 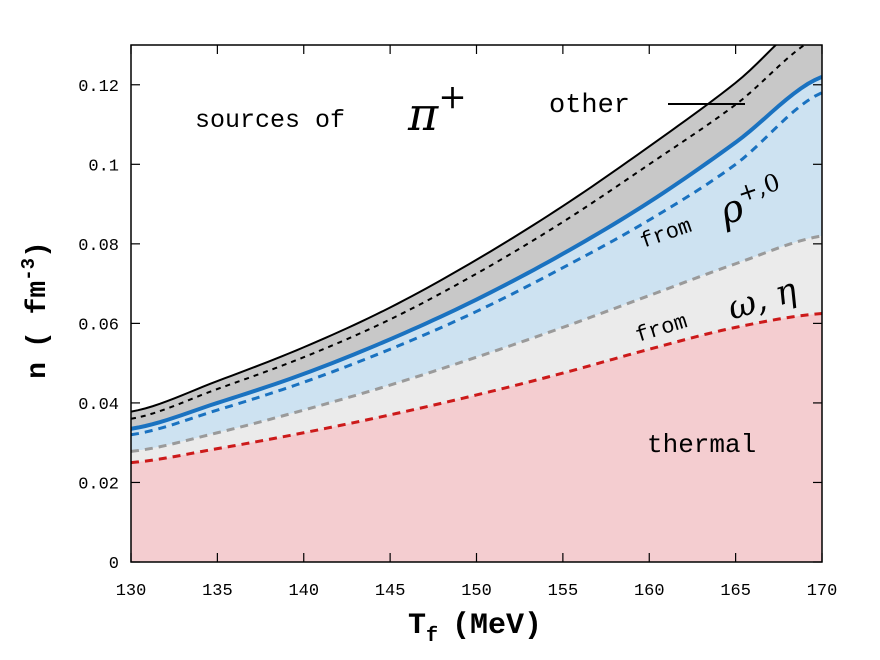 I want to click on annotation-pion-sup: +, so click(x=452, y=97).